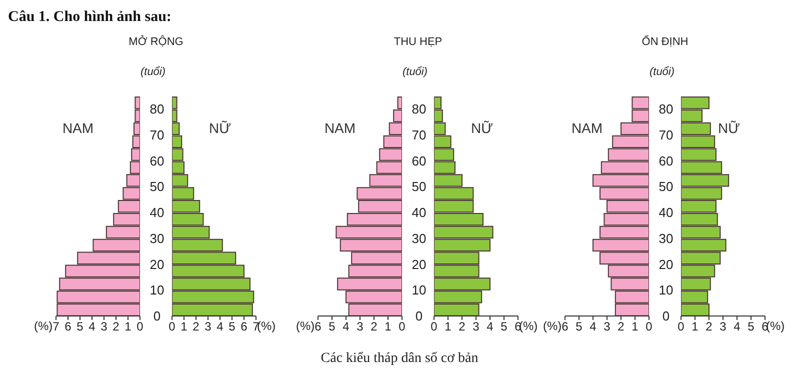 Image resolution: width=799 pixels, height=379 pixels. What do you see at coordinates (400, 359) in the screenshot?
I see `text: Các kiểu tháp dân số cơ bản` at bounding box center [400, 359].